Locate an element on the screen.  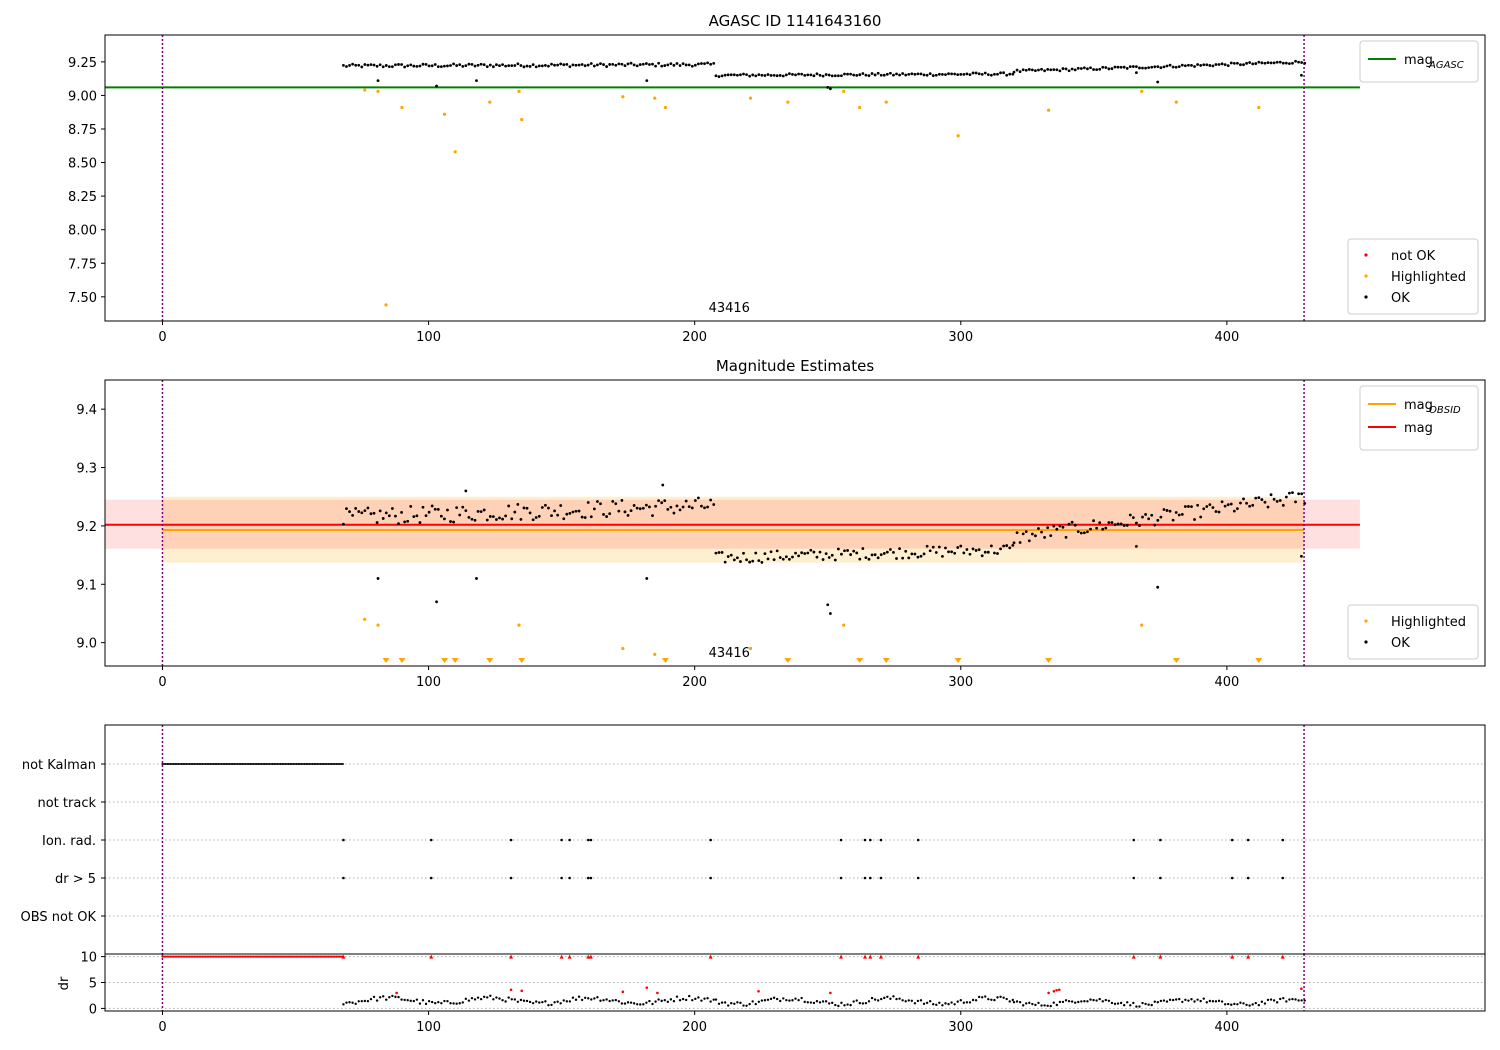
x-tick-label: 0 is located at coordinates (162, 1027).